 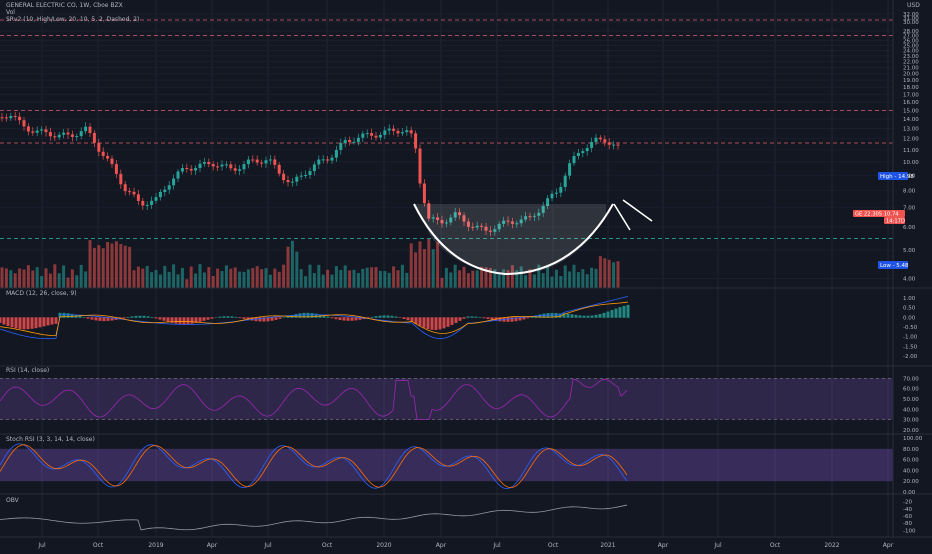 I want to click on price-tick-label: 20.00, so click(x=911, y=75).